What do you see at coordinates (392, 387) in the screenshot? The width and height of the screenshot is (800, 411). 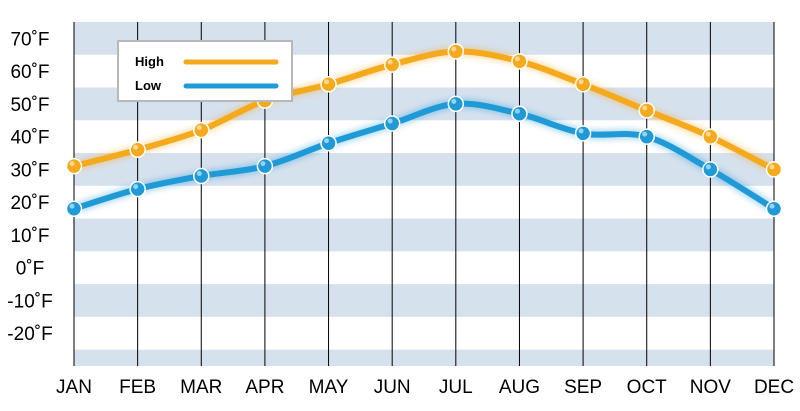 I see `x-tick-label: JUN` at bounding box center [392, 387].